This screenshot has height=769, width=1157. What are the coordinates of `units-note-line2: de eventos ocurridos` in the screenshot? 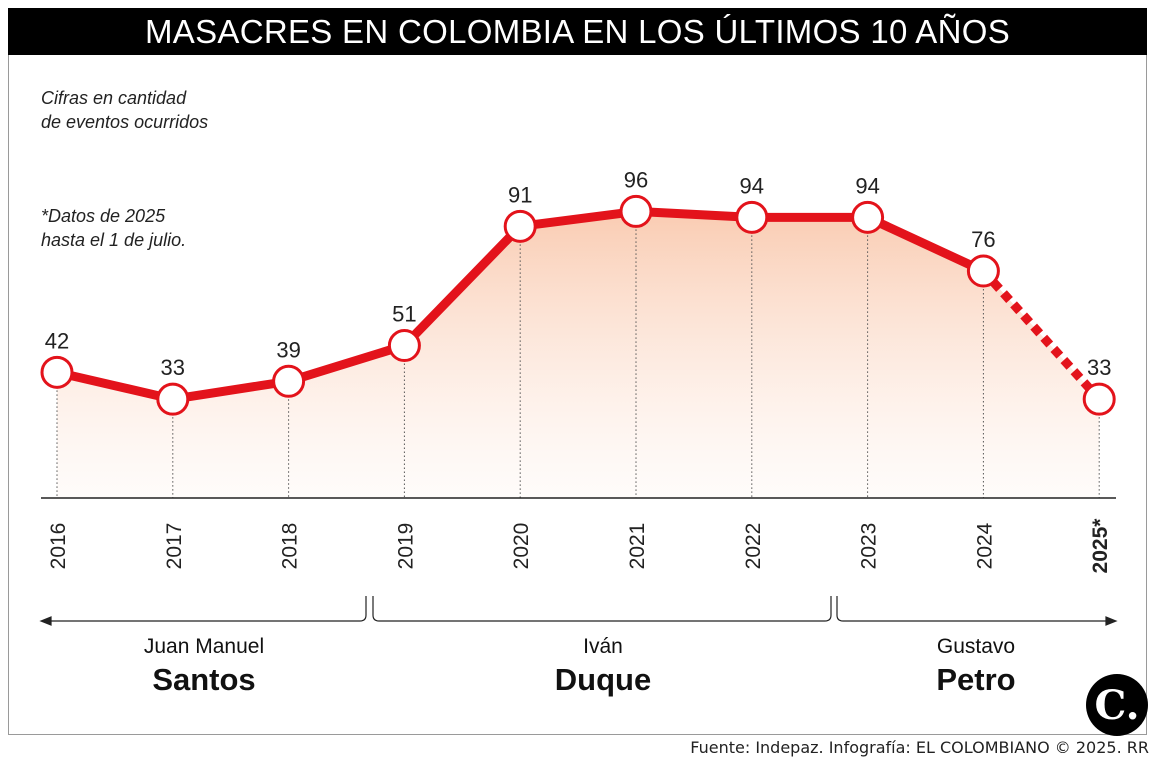 It's located at (125, 122).